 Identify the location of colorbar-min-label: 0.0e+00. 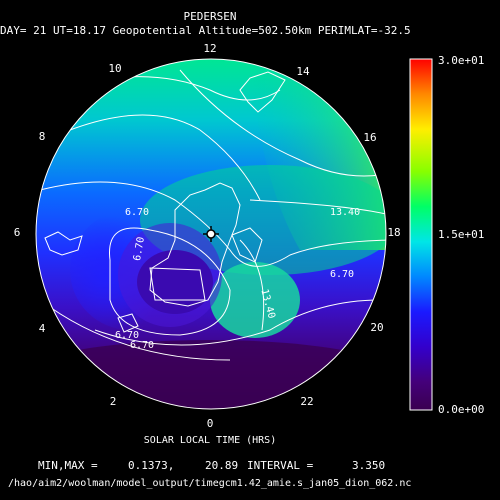
(461, 409).